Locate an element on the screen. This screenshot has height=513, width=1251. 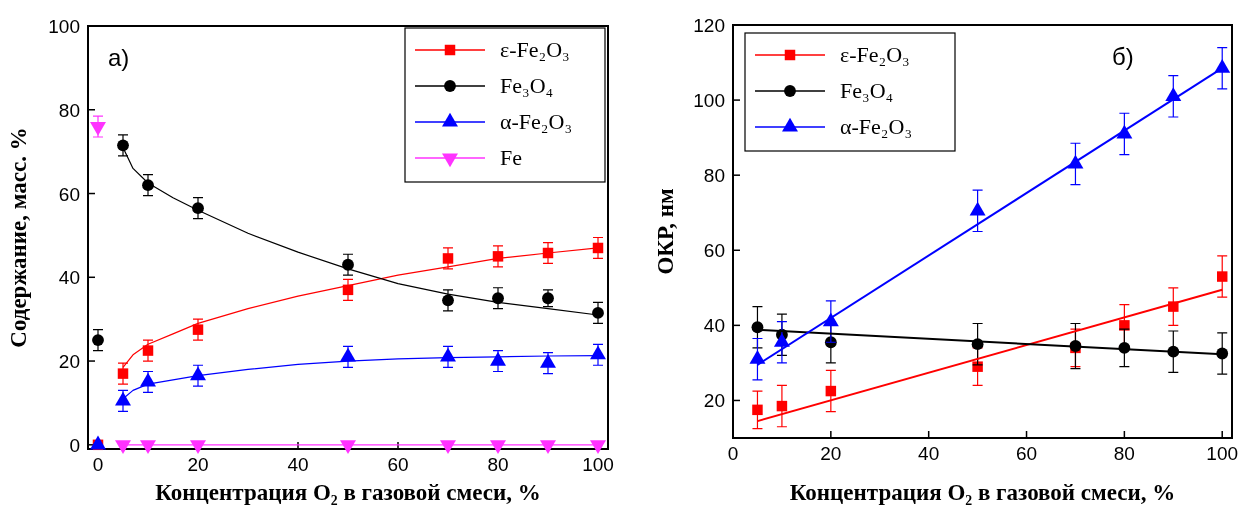
y-tick-label: 120 is located at coordinates (709, 25).